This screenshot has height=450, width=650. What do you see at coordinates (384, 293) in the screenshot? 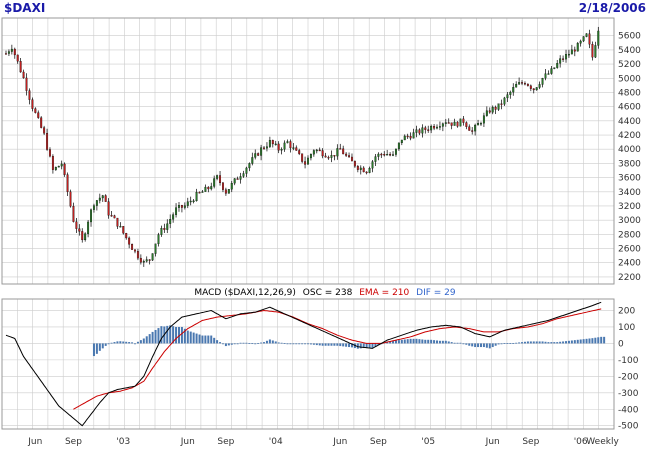
I see `macd-ema-value: EMA = 210` at bounding box center [384, 293].